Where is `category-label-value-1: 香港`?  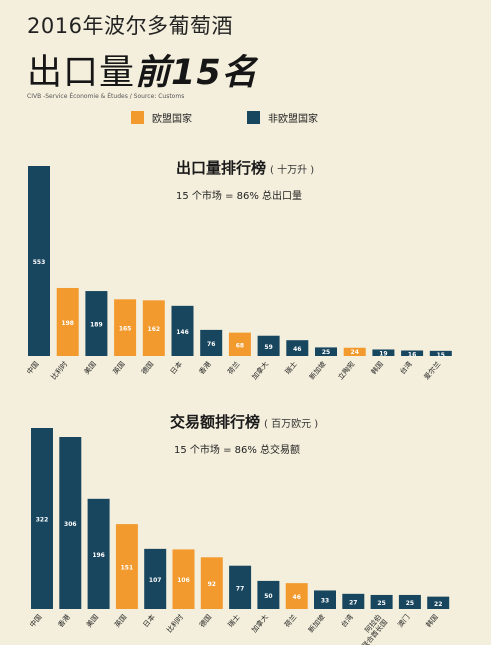
category-label-value-1: 香港 is located at coordinates (64, 621).